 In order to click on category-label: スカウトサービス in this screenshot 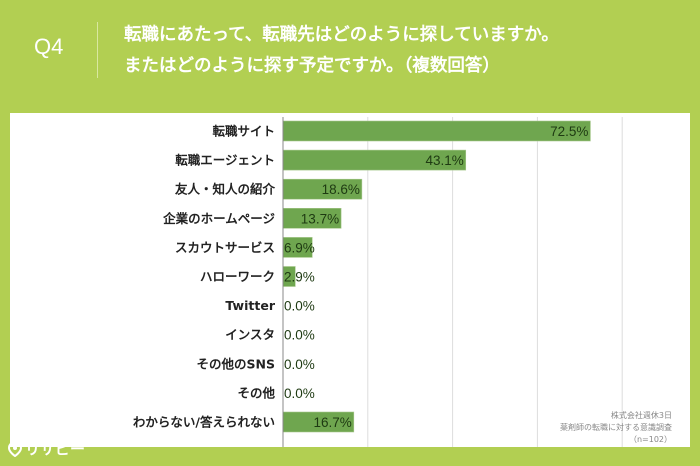, I will do `click(225, 247)`.